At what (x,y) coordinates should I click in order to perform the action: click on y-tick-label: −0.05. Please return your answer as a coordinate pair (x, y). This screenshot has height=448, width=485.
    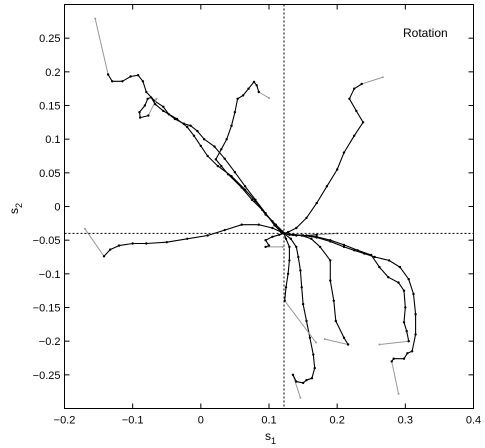
    Looking at the image, I should click on (47, 241).